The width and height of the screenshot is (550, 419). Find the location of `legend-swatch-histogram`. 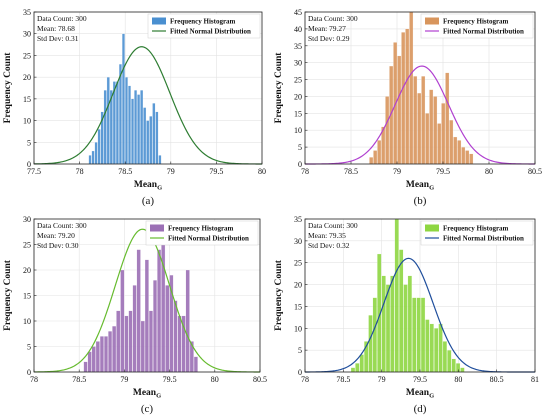

legend-swatch-histogram is located at coordinates (157, 228).